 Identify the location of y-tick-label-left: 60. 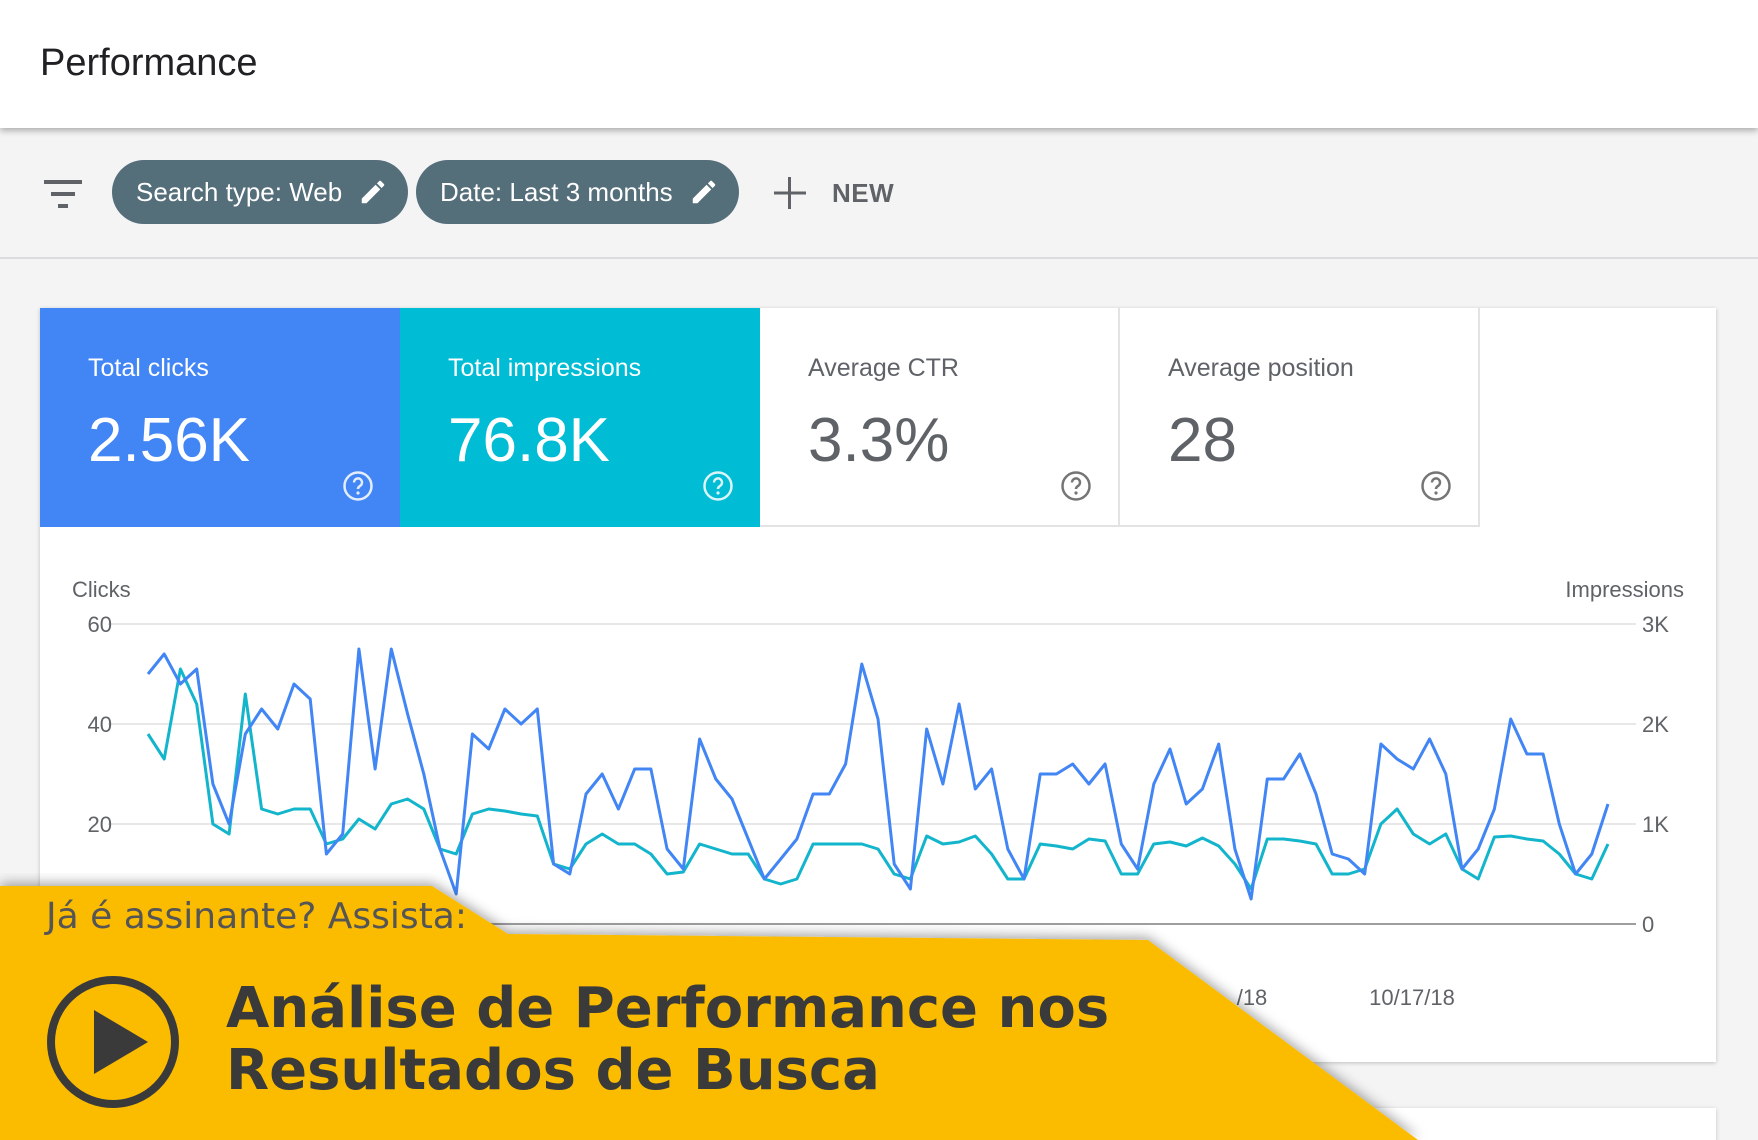
(100, 624).